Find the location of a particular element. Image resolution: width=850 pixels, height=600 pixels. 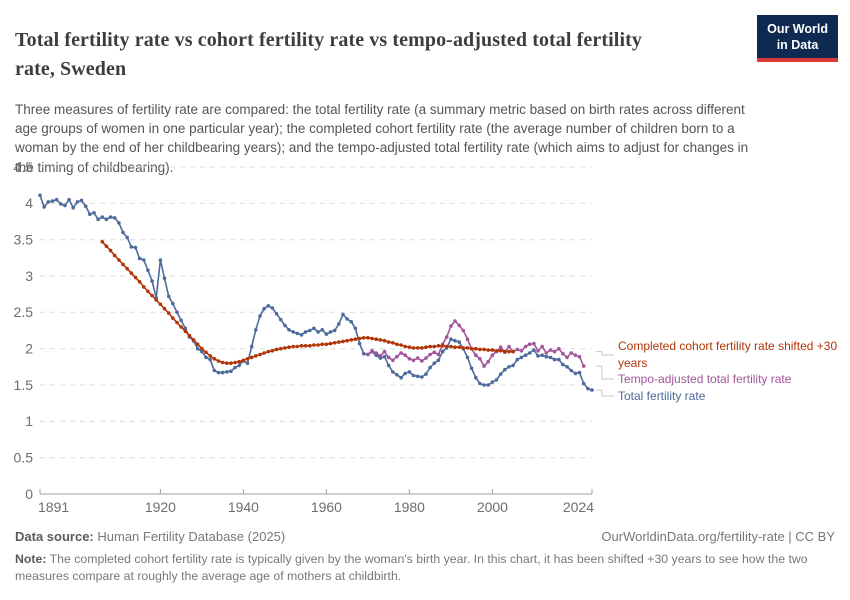

y-axis-tick-label: 3.5 is located at coordinates (24, 240).